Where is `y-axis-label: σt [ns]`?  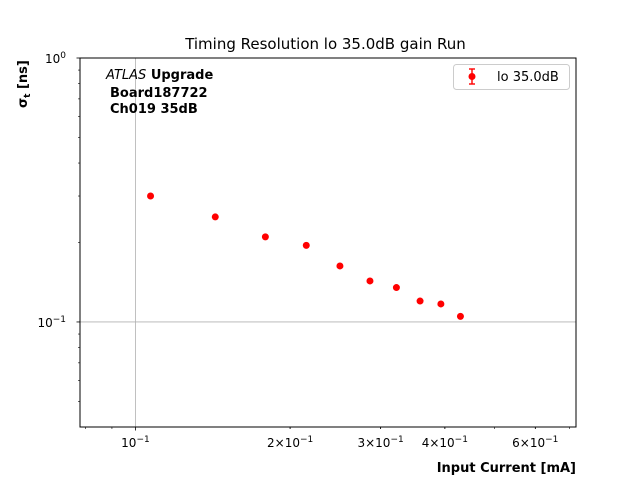
y-axis-label: σt [ns] is located at coordinates (24, 84).